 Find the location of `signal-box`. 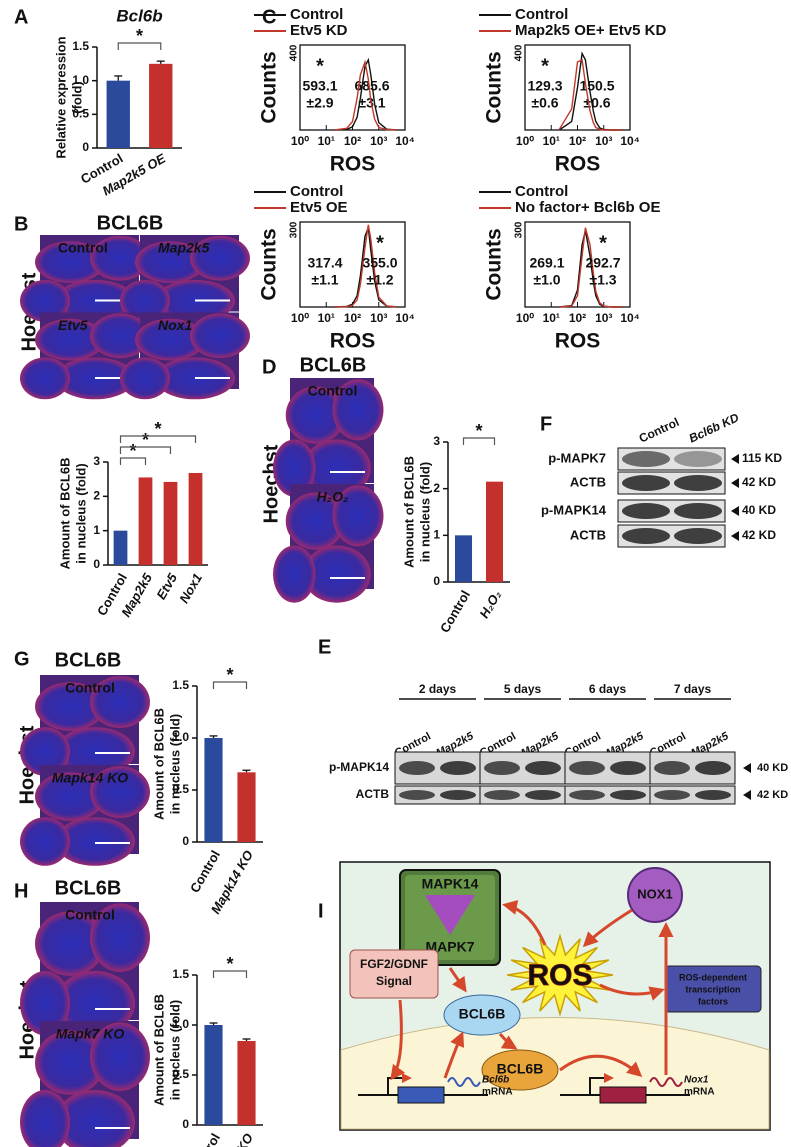

signal-box is located at coordinates (394, 974).